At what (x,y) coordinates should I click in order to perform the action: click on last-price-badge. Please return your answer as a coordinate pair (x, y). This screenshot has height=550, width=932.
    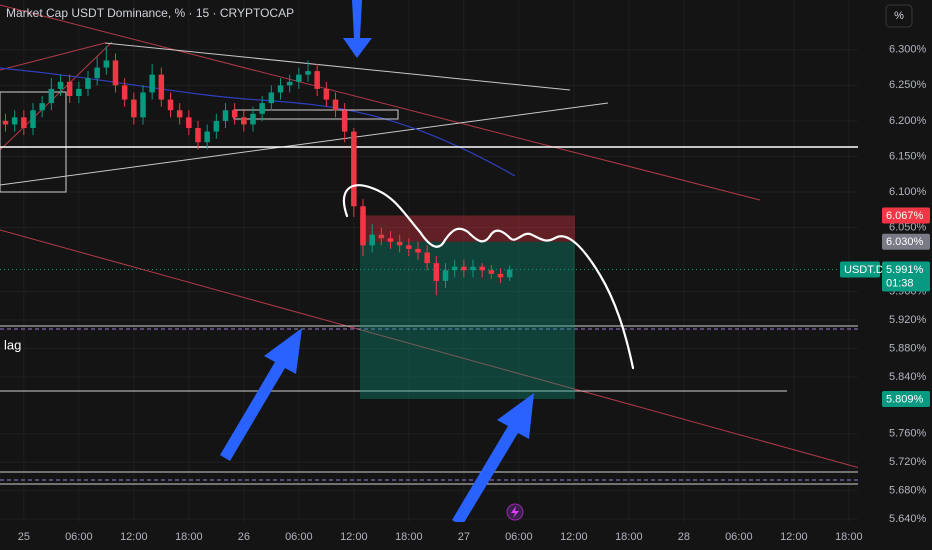
    Looking at the image, I should click on (906, 276).